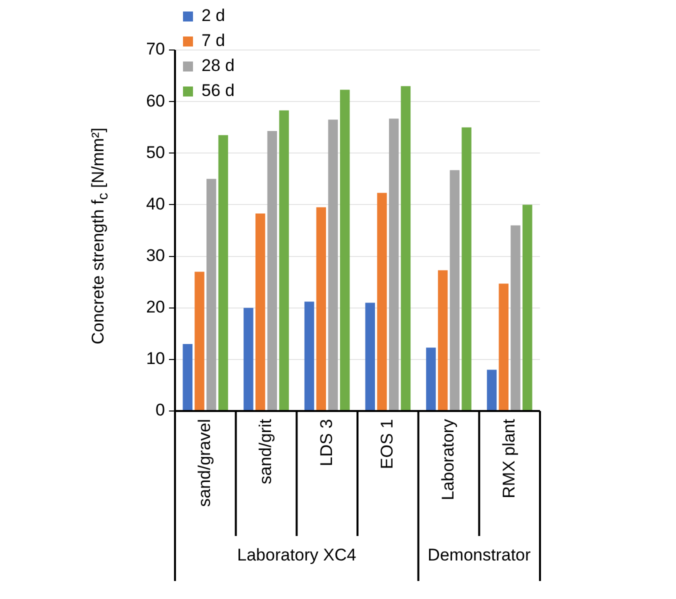 This screenshot has width=676, height=599. Describe the element at coordinates (508, 458) in the screenshot. I see `x-tick-label: RMX plant` at that location.